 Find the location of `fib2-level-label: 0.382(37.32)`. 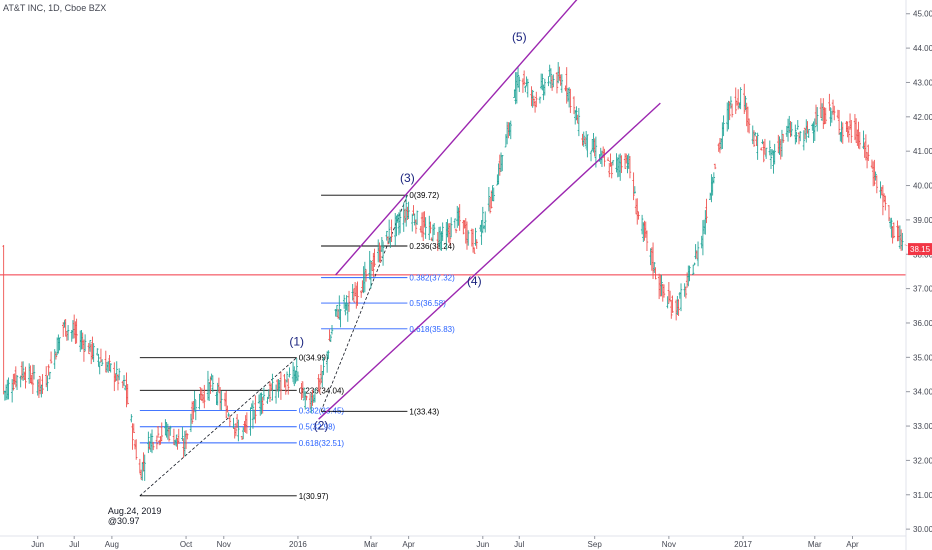

fib2-level-label: 0.382(37.32) is located at coordinates (432, 278).